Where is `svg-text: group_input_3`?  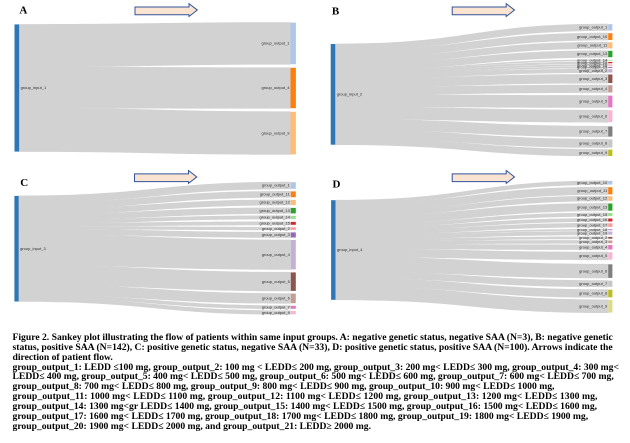 svg-text: group_input_3 is located at coordinates (33, 248).